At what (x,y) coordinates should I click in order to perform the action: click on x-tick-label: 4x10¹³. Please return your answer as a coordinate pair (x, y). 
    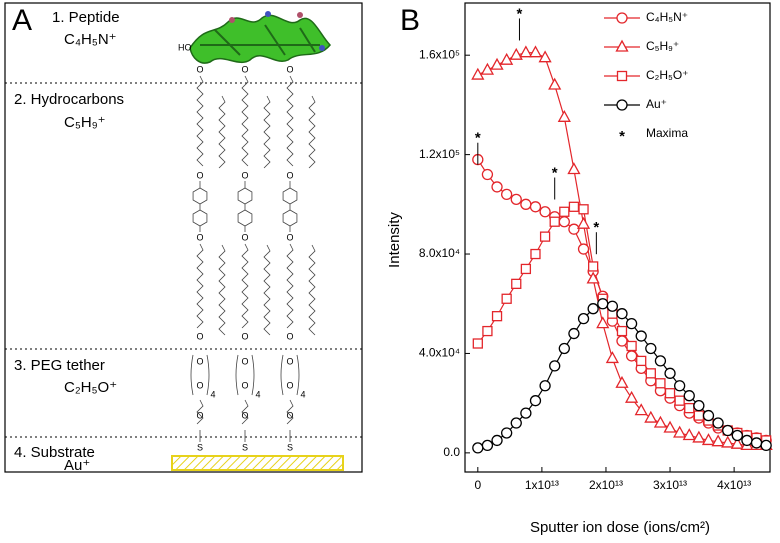
    Looking at the image, I should click on (734, 485).